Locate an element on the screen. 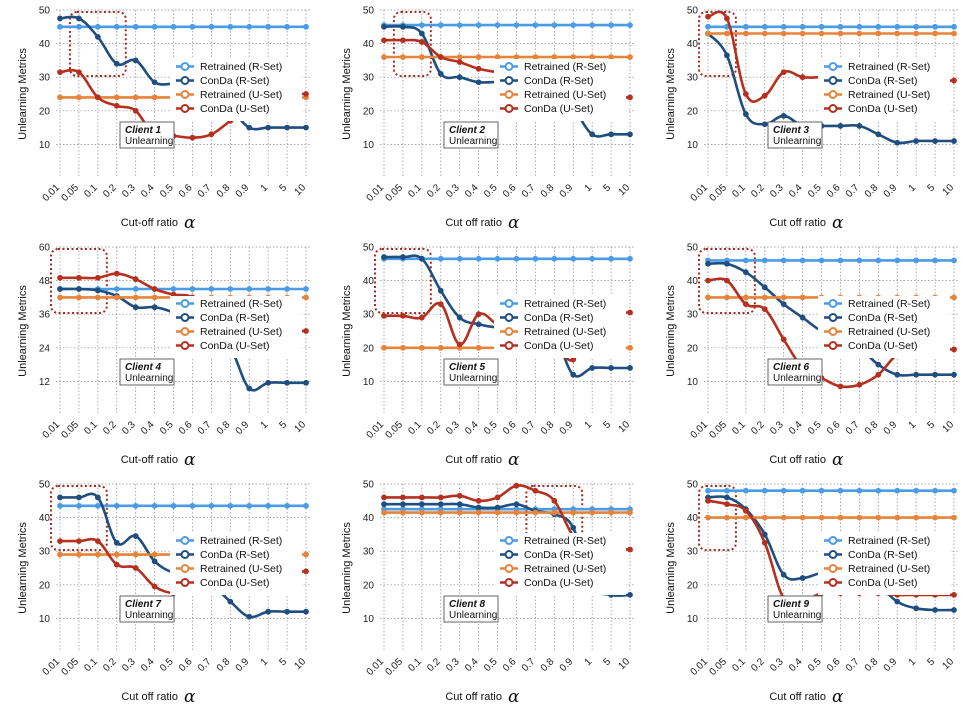  x-axis-title: Cut-off ratio is located at coordinates (149, 223).